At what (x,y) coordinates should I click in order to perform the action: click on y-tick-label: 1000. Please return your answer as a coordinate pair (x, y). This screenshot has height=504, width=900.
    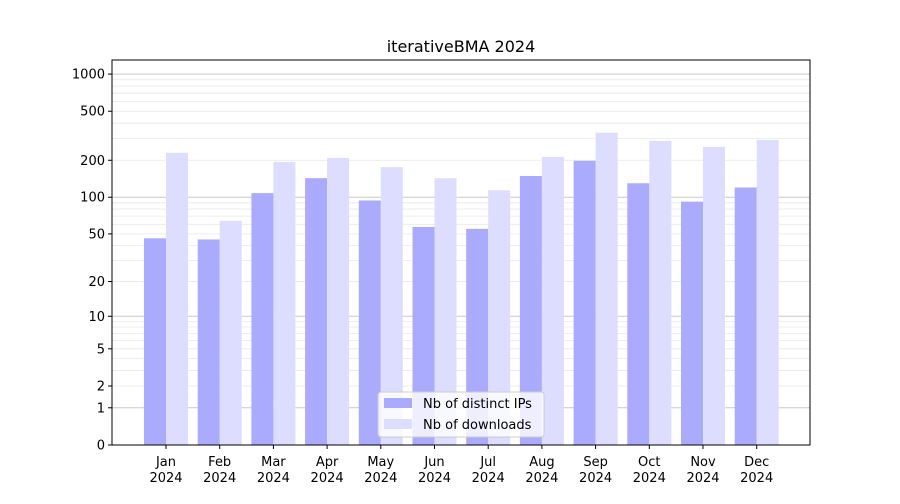
    Looking at the image, I should click on (88, 75).